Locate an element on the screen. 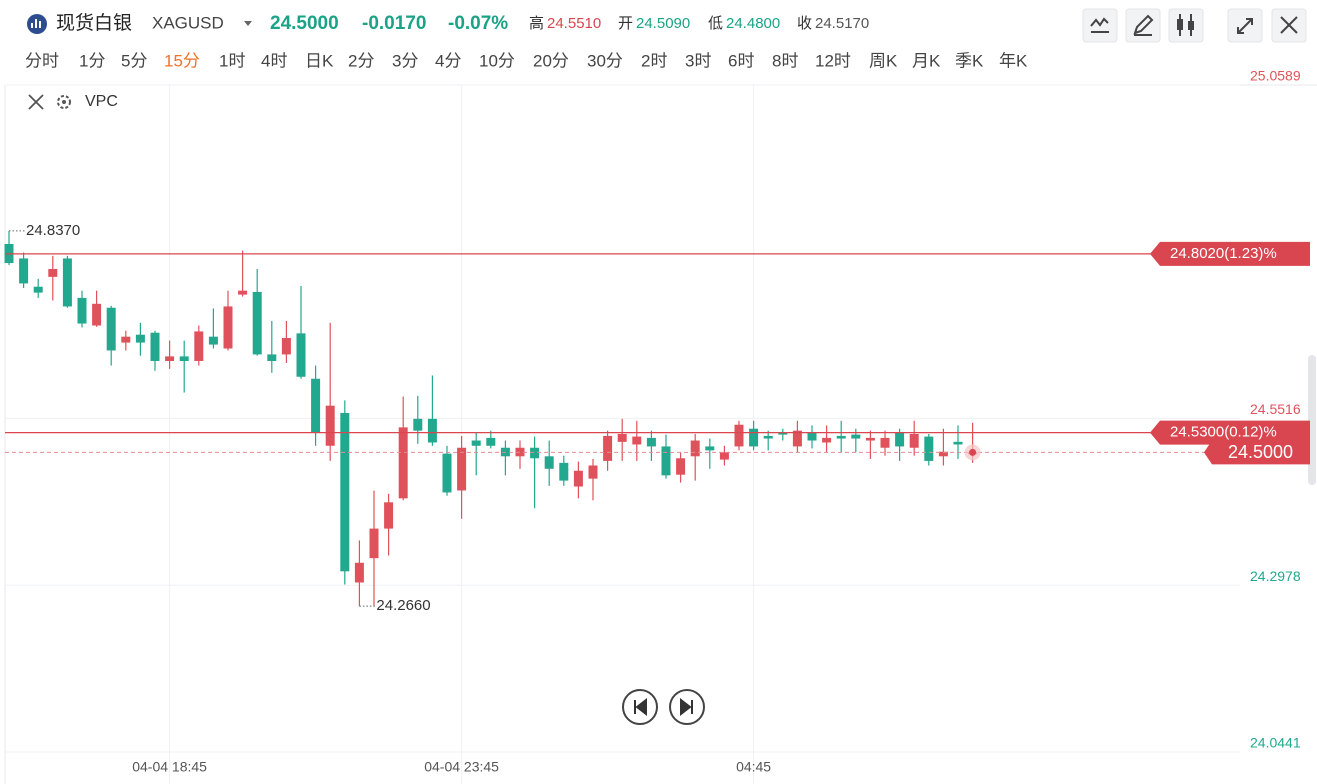 This screenshot has width=1317, height=784. stat-value: 24.5510 is located at coordinates (574, 23).